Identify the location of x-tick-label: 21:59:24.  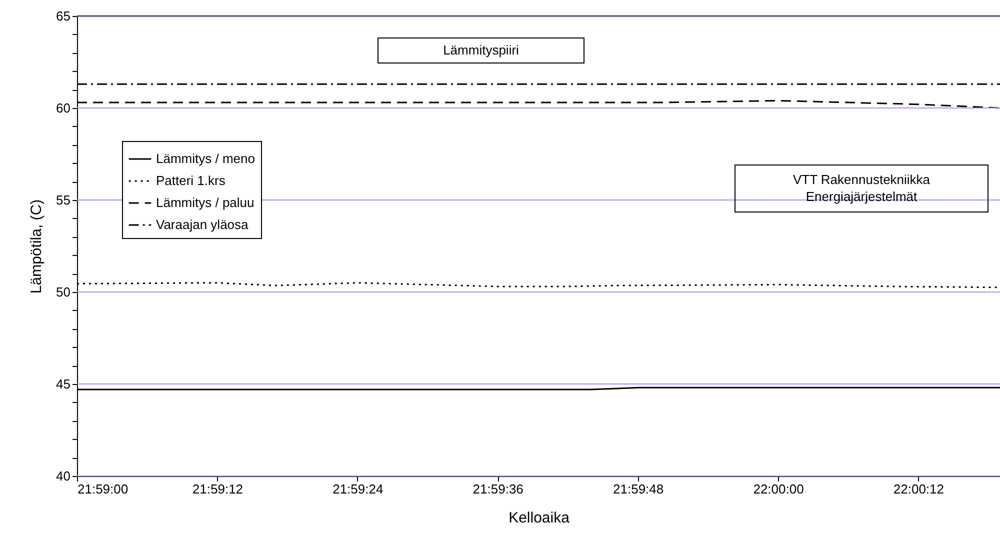
(358, 489).